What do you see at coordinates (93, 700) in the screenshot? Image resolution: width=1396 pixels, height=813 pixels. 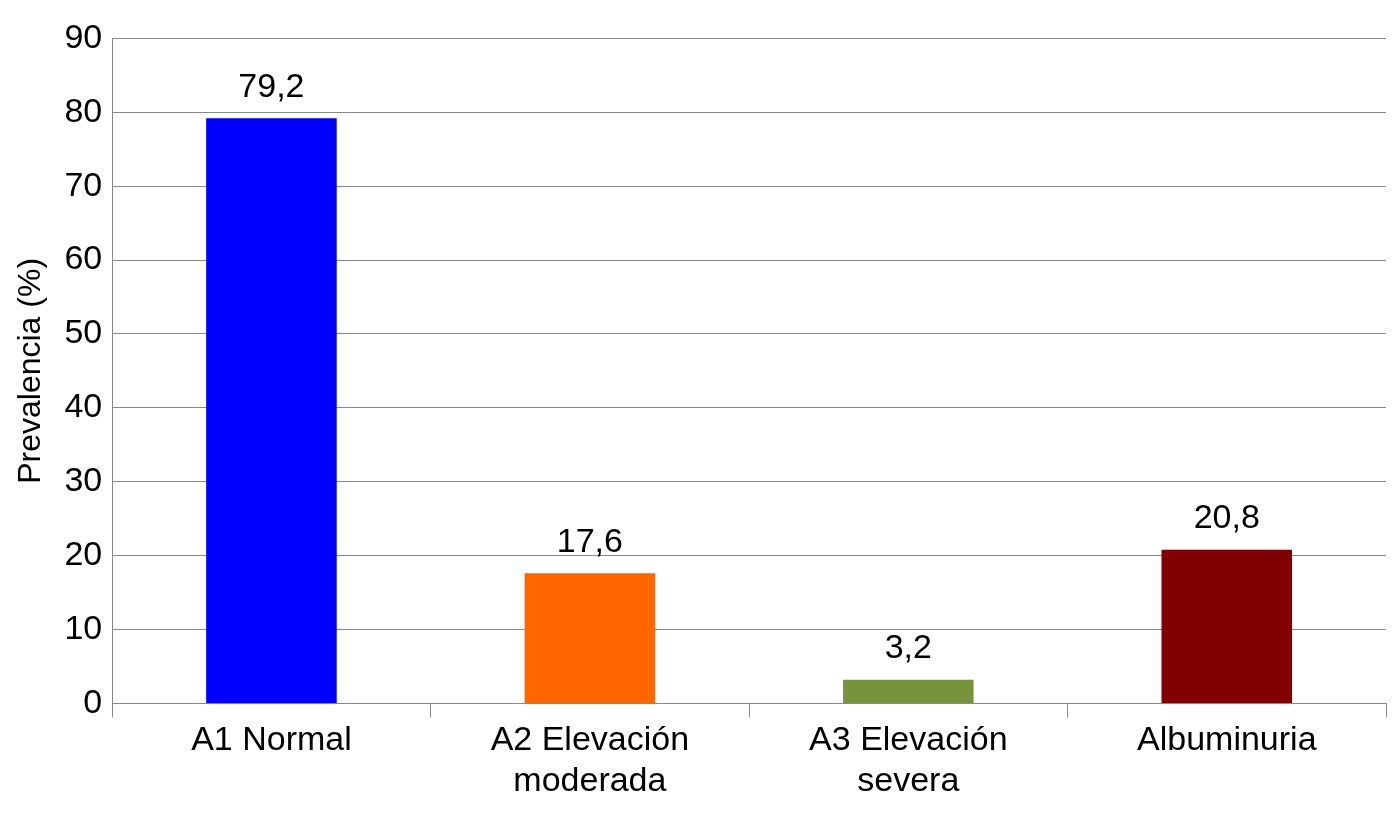 I see `y-tick-label: 0` at bounding box center [93, 700].